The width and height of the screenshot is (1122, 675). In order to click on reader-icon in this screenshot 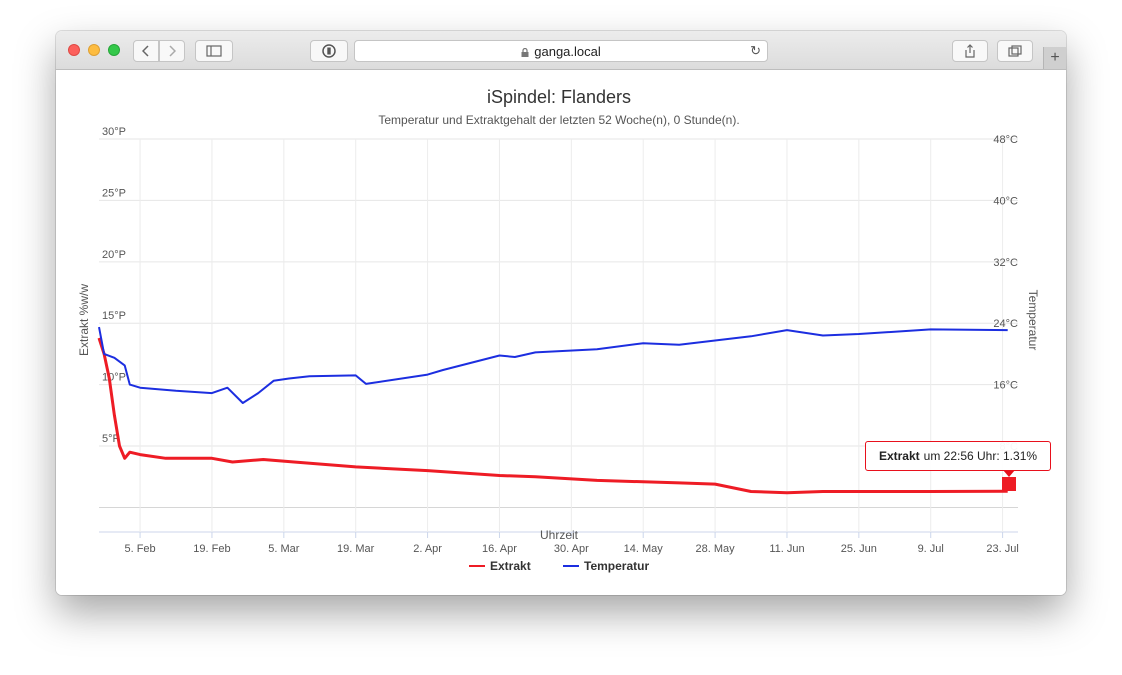, I will do `click(329, 51)`.